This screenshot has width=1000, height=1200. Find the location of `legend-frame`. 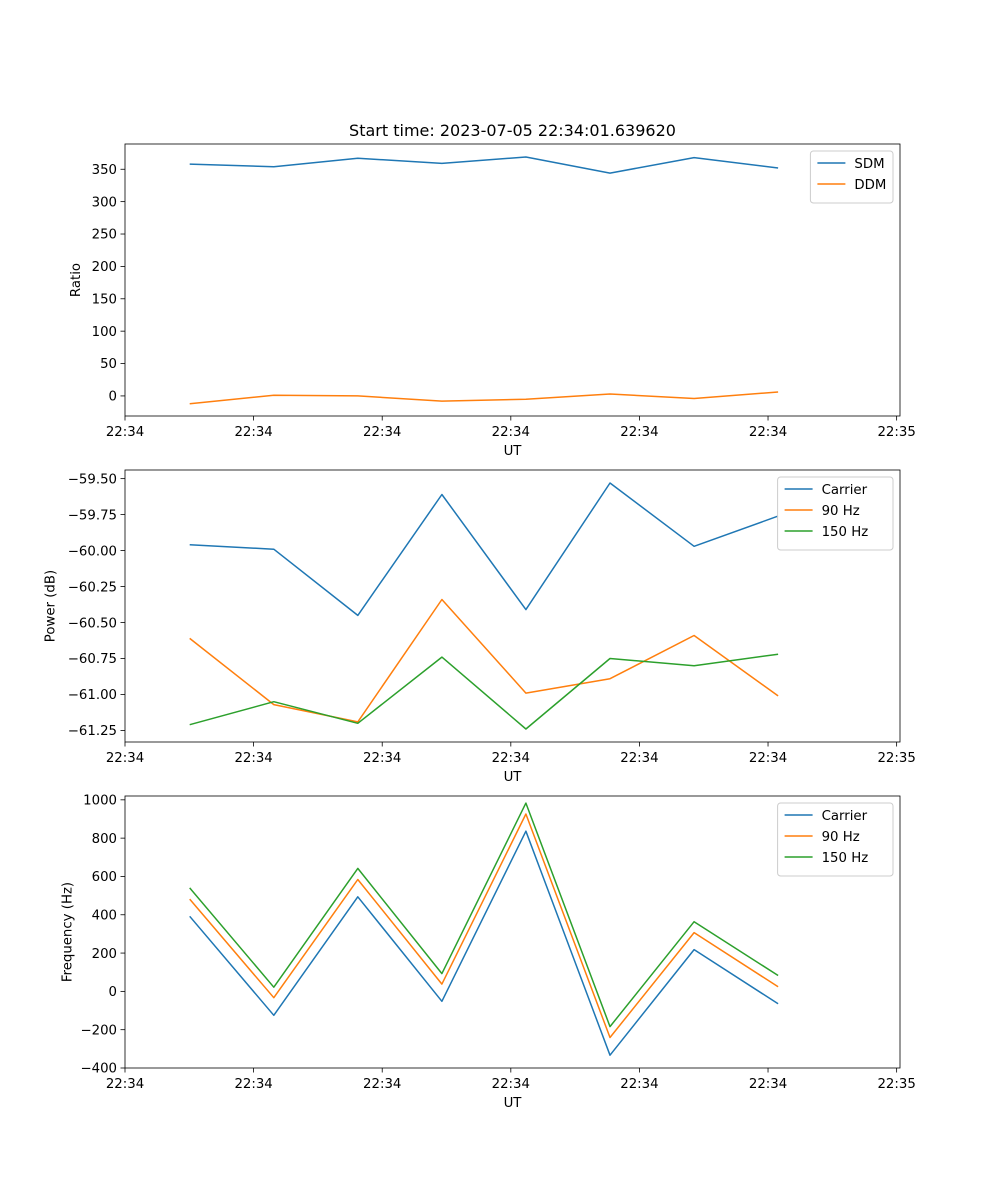

legend-frame is located at coordinates (851, 177).